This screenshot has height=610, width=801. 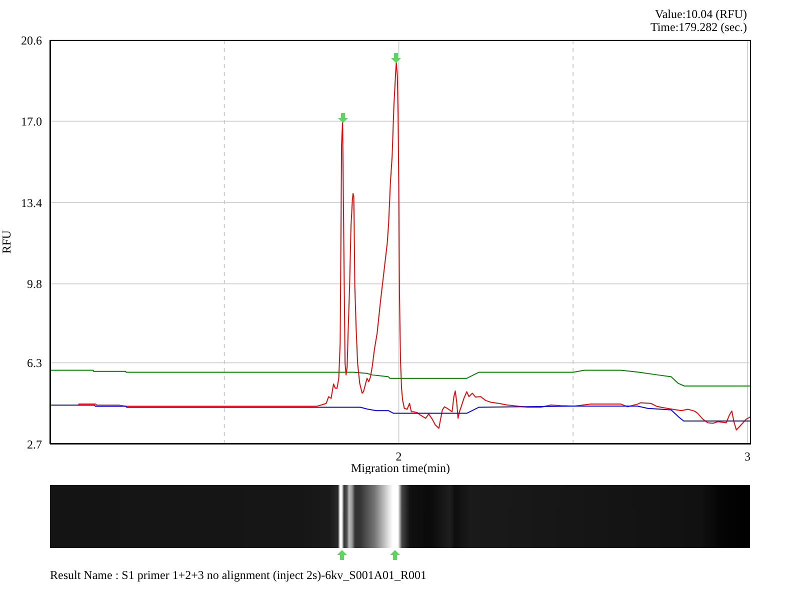 What do you see at coordinates (34, 284) in the screenshot?
I see `y-tick-label: 9.8` at bounding box center [34, 284].